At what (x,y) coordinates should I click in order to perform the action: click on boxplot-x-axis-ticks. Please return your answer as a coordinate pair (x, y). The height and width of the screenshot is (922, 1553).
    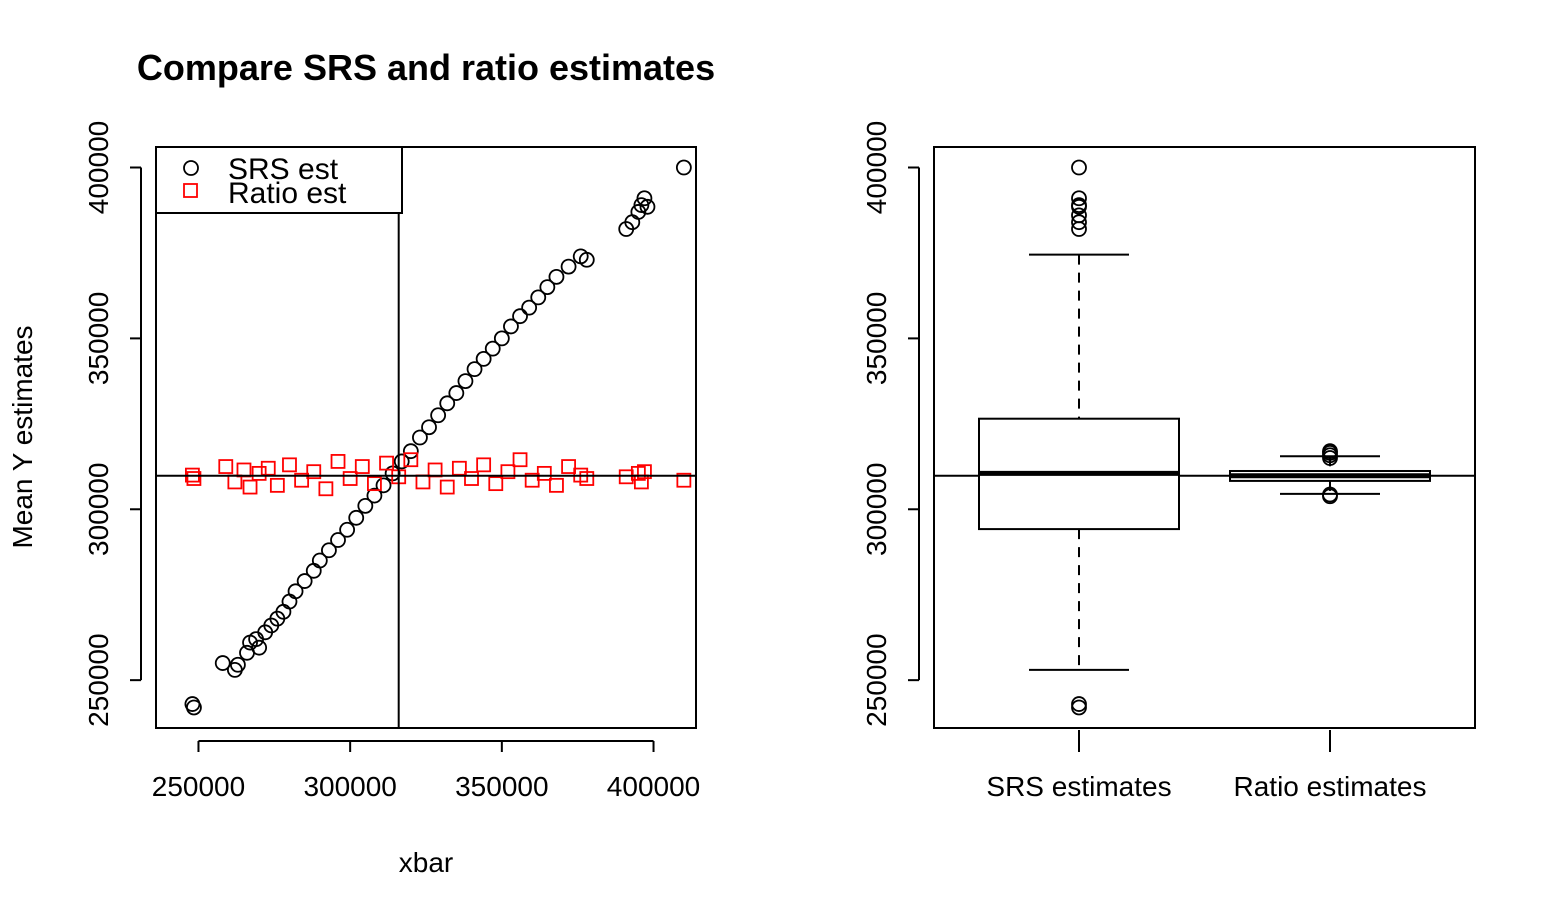
    Looking at the image, I should click on (1204, 741).